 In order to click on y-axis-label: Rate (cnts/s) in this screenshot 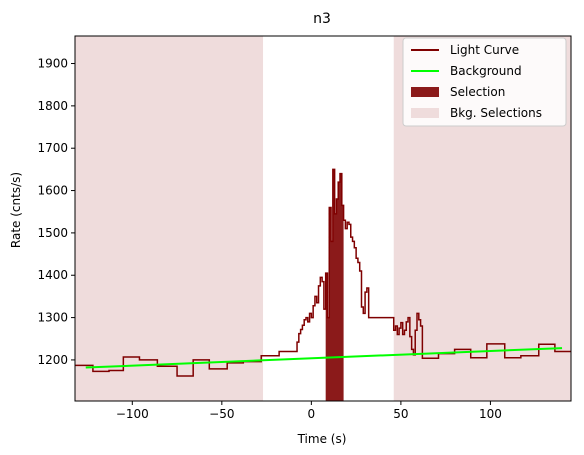, I will do `click(16, 210)`.